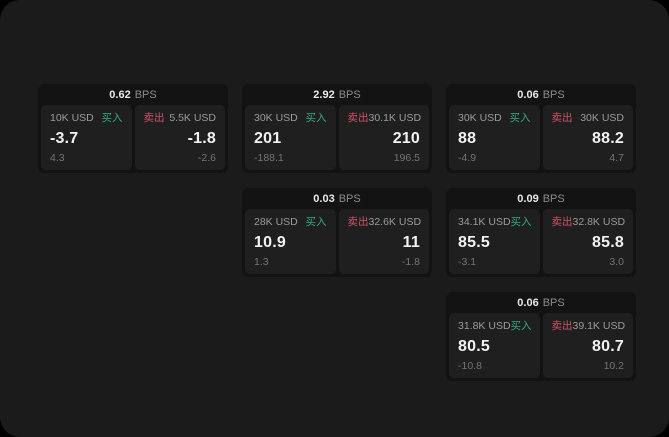 The image size is (669, 437). Describe the element at coordinates (72, 118) in the screenshot. I see `buy-amount: 10K USD` at that location.